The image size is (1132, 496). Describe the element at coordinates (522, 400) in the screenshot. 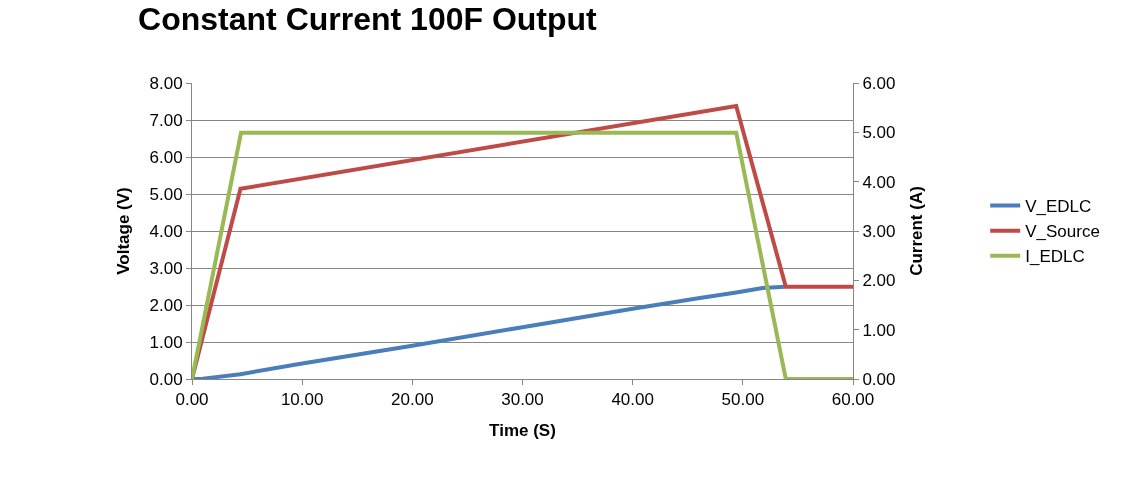

I see `x-tick-label: 30.00` at that location.